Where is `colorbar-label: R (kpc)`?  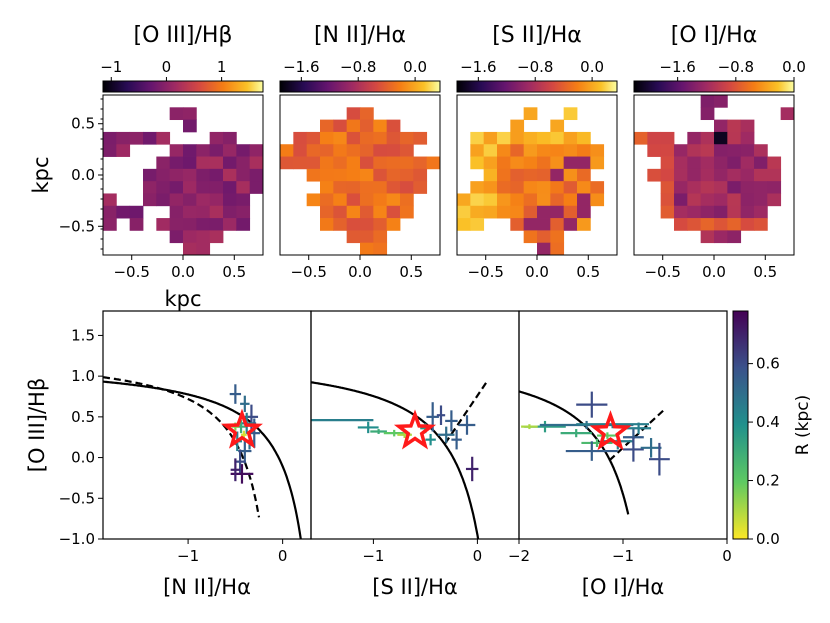 colorbar-label: R (kpc) is located at coordinates (803, 425).